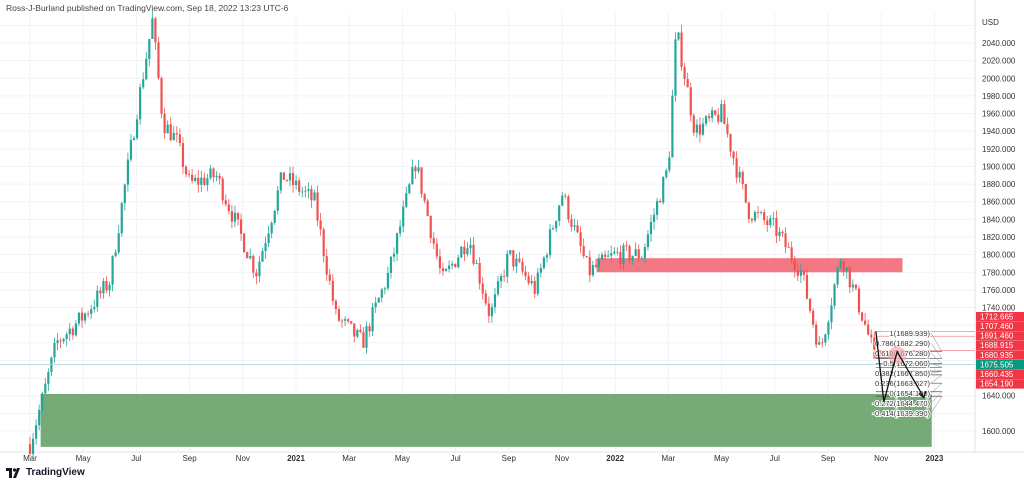 This screenshot has width=1024, height=480. I want to click on projection-path, so click(900, 367).